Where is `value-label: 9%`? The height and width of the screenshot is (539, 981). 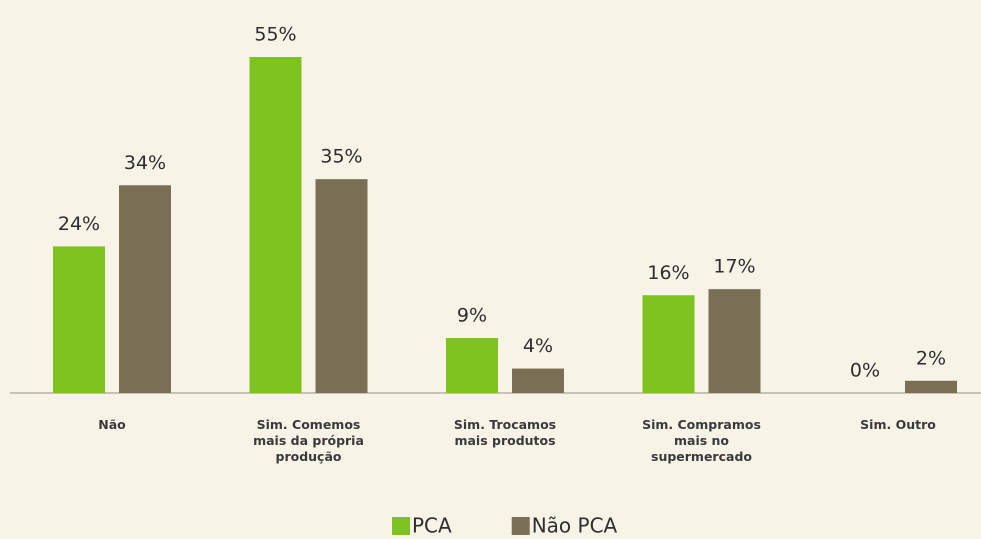
value-label: 9% is located at coordinates (472, 316).